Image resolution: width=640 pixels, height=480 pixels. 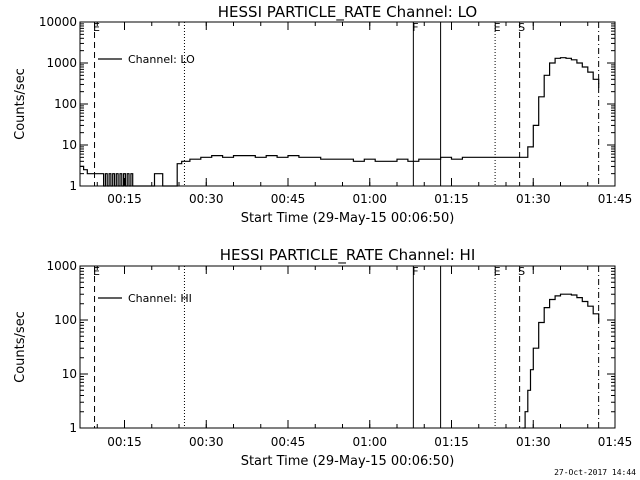 What do you see at coordinates (615, 199) in the screenshot?
I see `panel-0-x-tick-label: 01:45` at bounding box center [615, 199].